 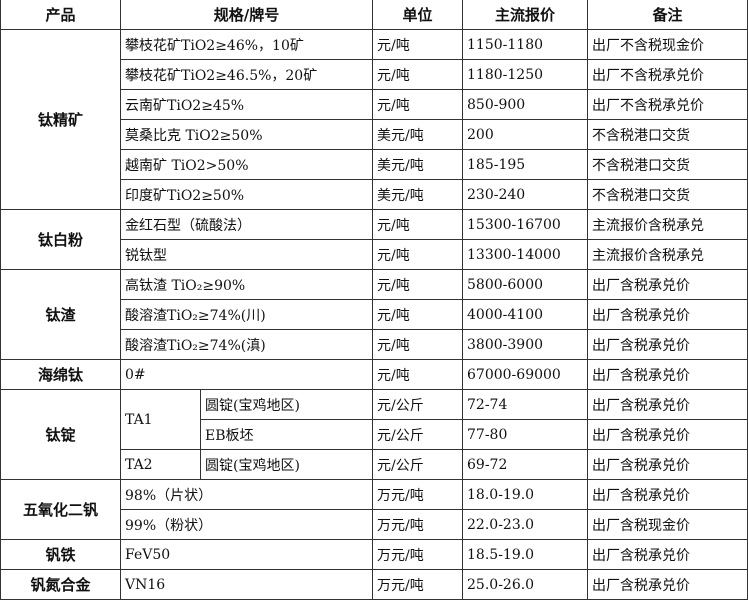 I want to click on price-cell: 185-195, so click(x=525, y=164).